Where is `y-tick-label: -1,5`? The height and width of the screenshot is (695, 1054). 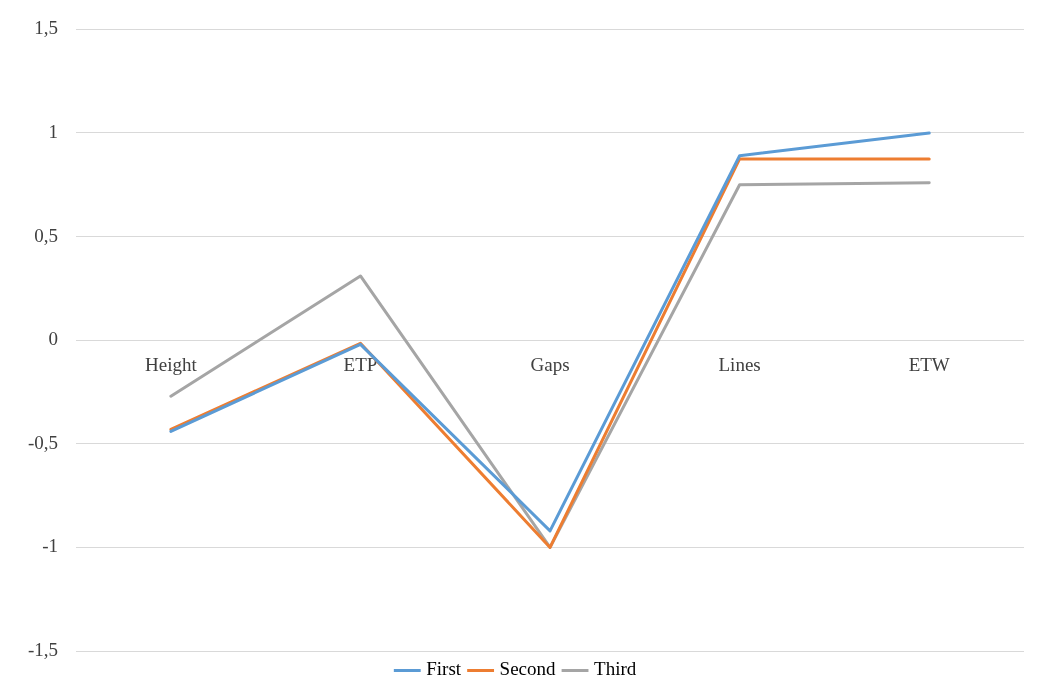 y-tick-label: -1,5 is located at coordinates (43, 649).